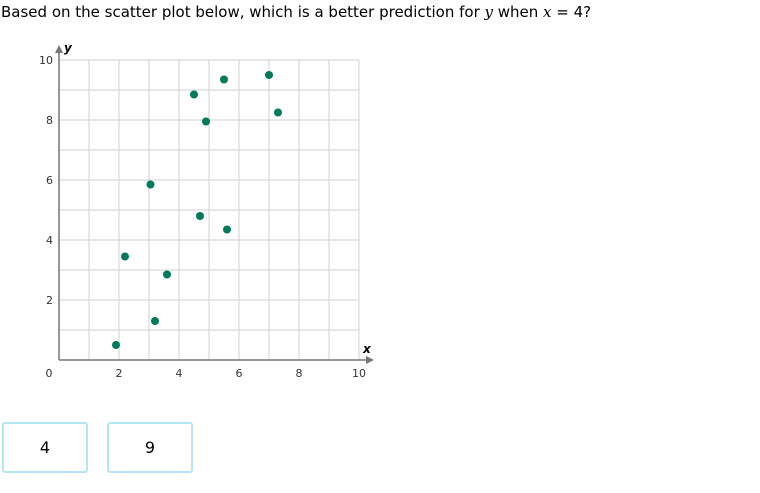 The image size is (760, 493). Describe the element at coordinates (49, 180) in the screenshot. I see `y-tick-label: 6` at that location.